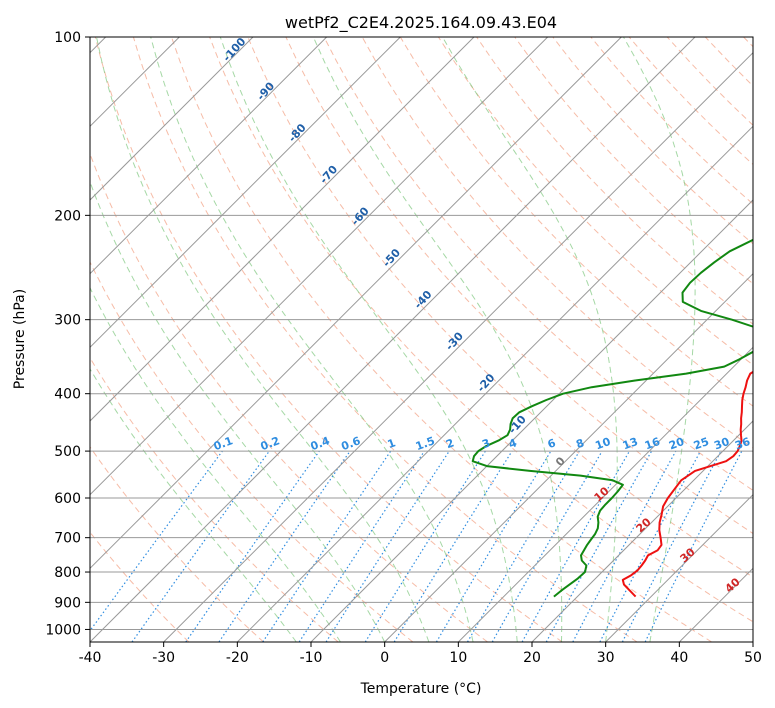 The width and height of the screenshot is (775, 708). I want to click on mixing-ratio-label: 25, so click(701, 443).